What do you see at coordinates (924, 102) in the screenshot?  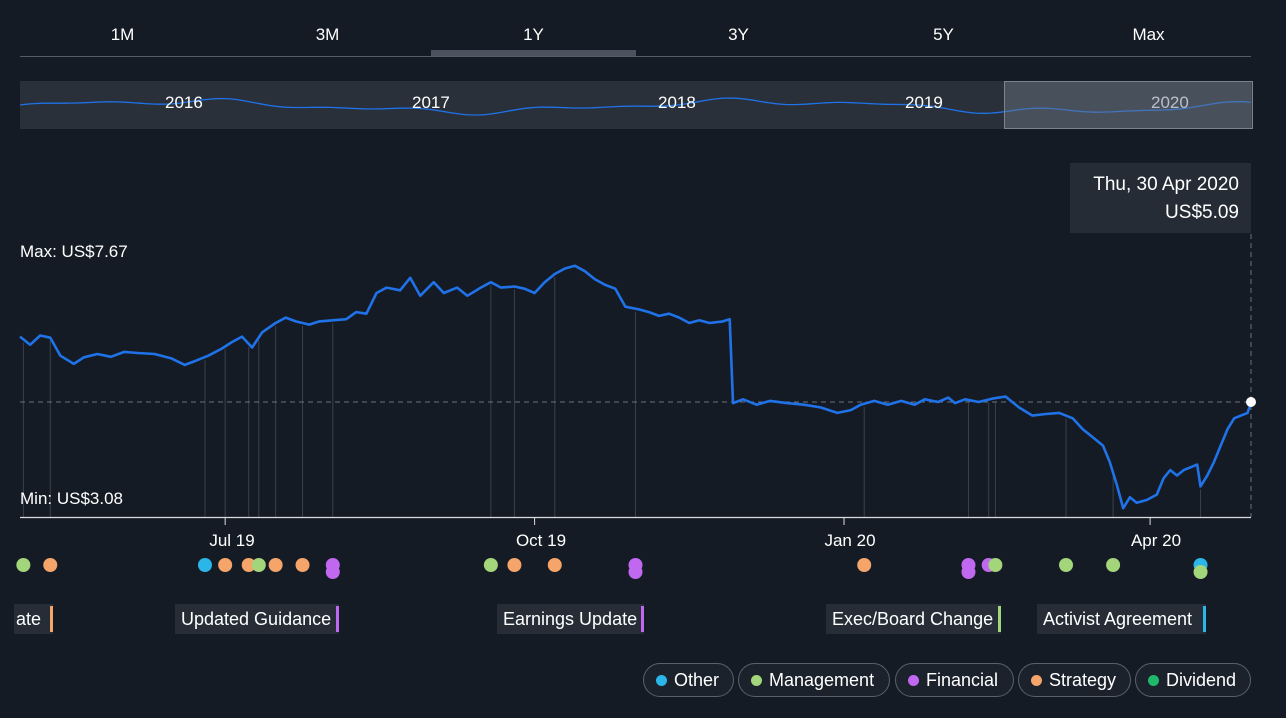 I see `navigator-year-2019: 2019` at bounding box center [924, 102].